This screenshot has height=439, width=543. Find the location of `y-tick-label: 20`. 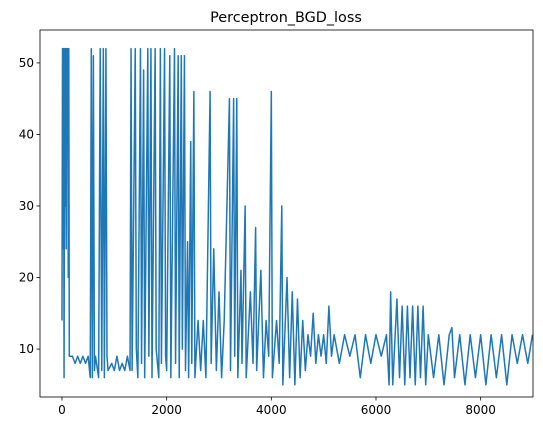

y-tick-label: 20 is located at coordinates (26, 278).